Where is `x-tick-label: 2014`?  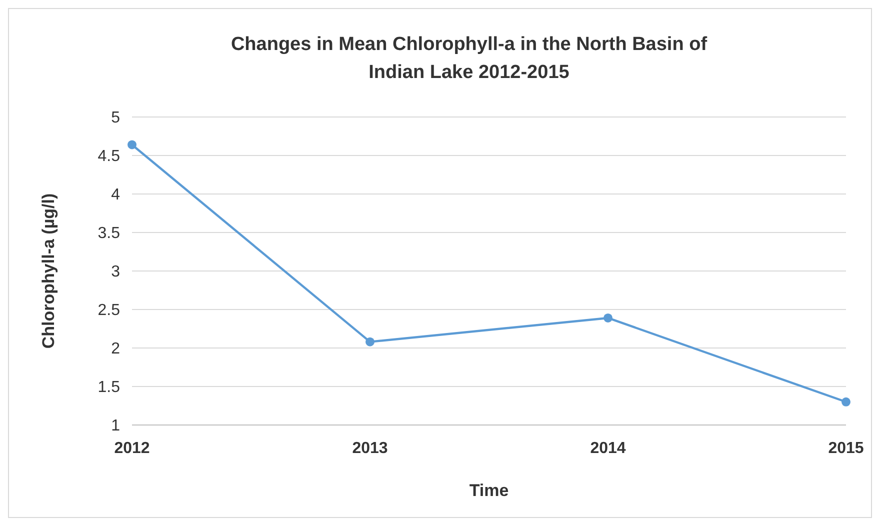
x-tick-label: 2014 is located at coordinates (608, 448).